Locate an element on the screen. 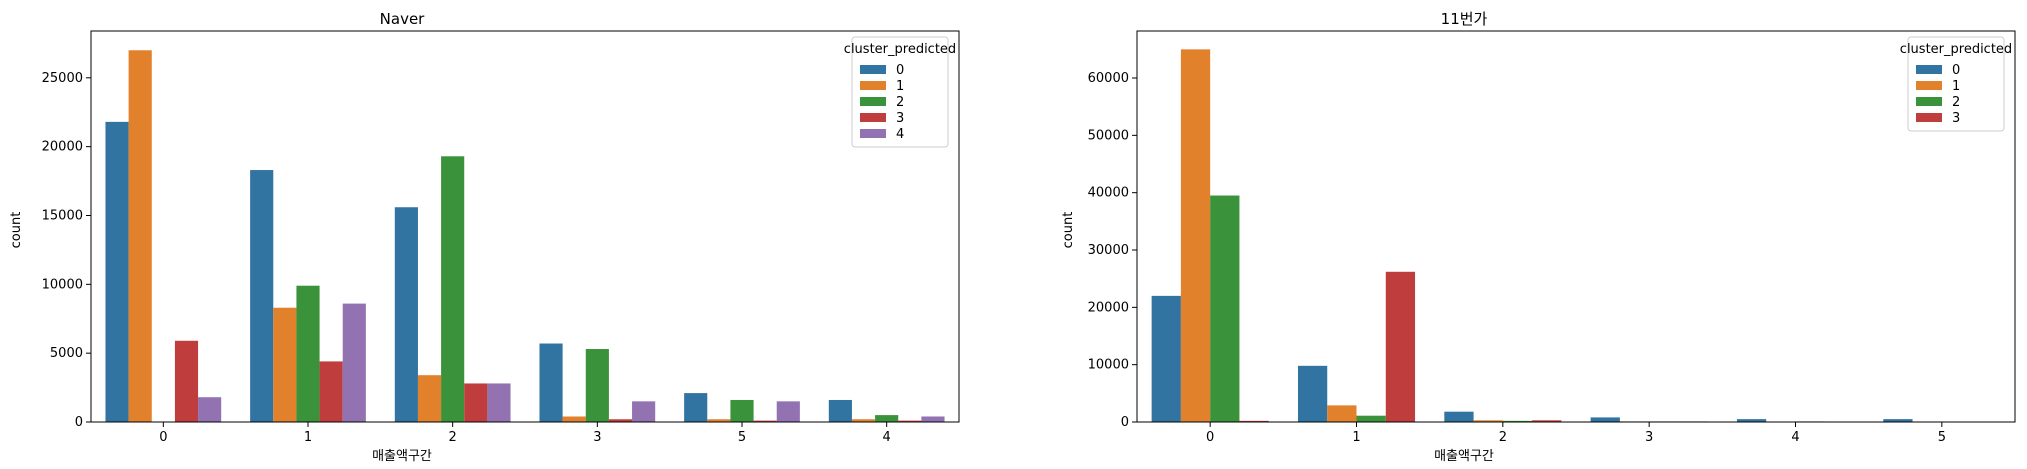 Image resolution: width=2027 pixels, height=469 pixels. legend-label: 4 is located at coordinates (900, 134).